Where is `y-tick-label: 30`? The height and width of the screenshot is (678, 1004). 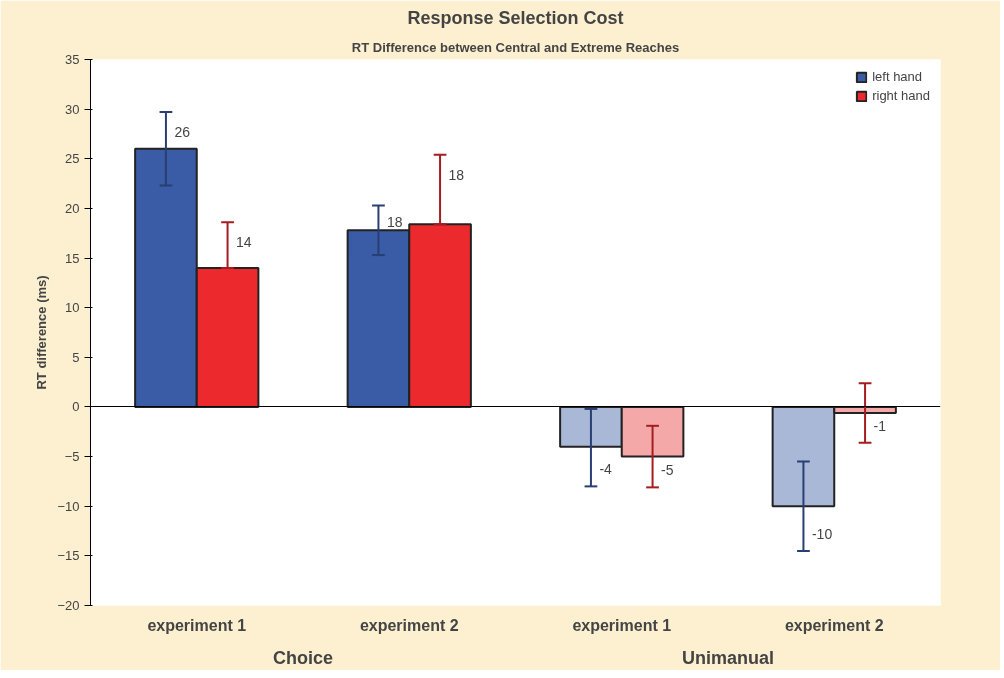 y-tick-label: 30 is located at coordinates (72, 109).